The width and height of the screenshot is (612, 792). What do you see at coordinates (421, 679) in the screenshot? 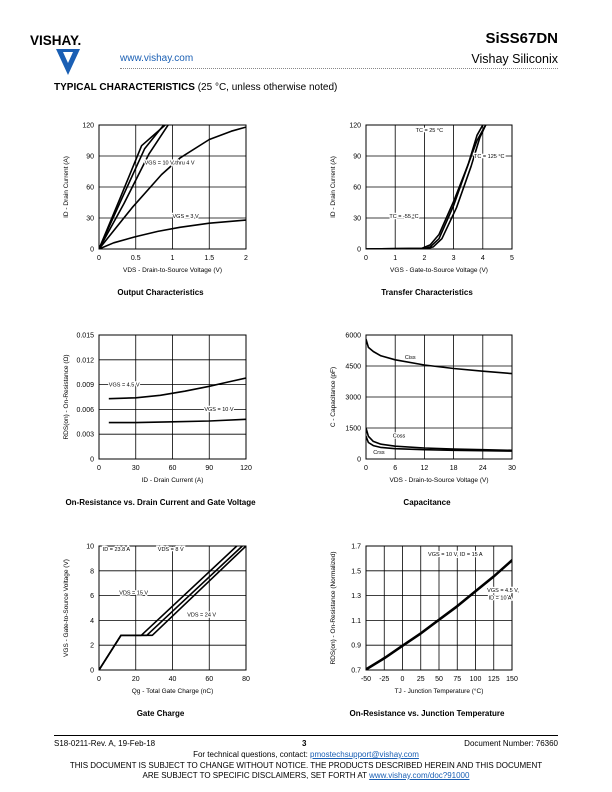
I see `x-tick-label: 25` at bounding box center [421, 679].